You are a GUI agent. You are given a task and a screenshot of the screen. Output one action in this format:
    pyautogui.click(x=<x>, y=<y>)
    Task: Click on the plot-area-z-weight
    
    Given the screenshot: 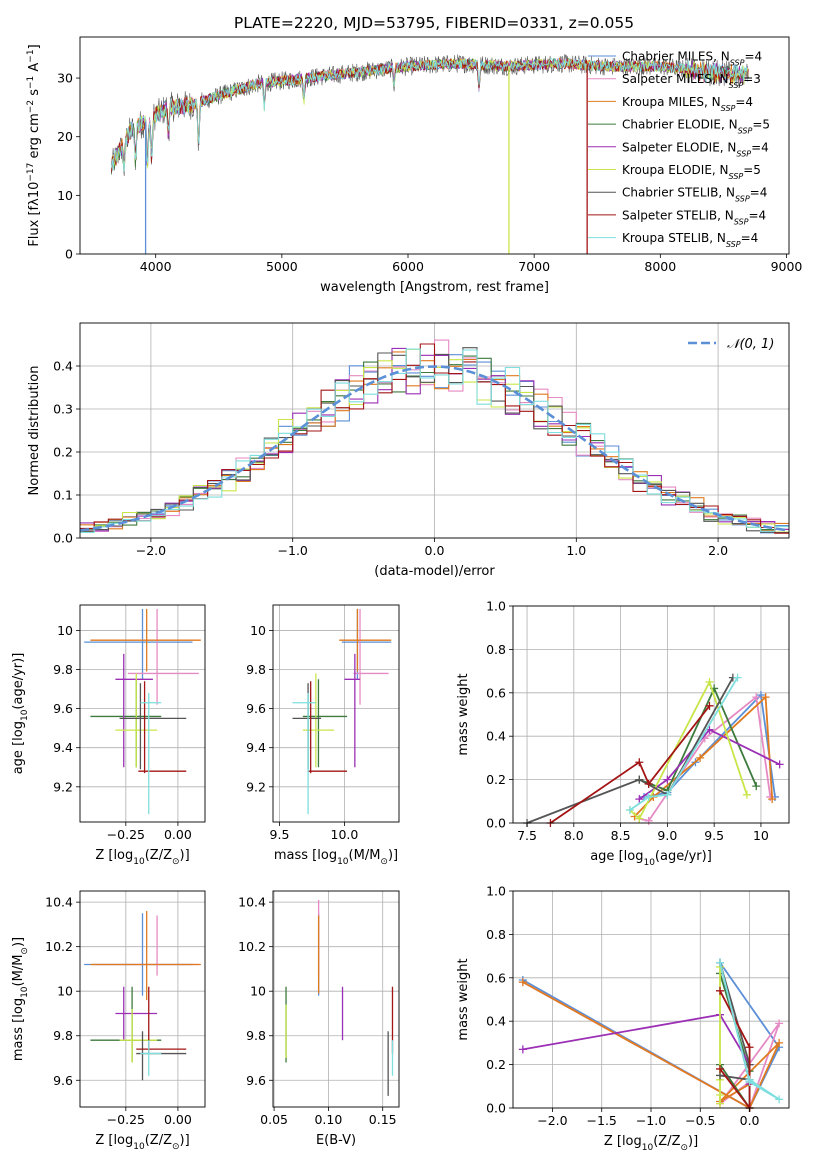 What is the action you would take?
    pyautogui.click(x=651, y=1035)
    